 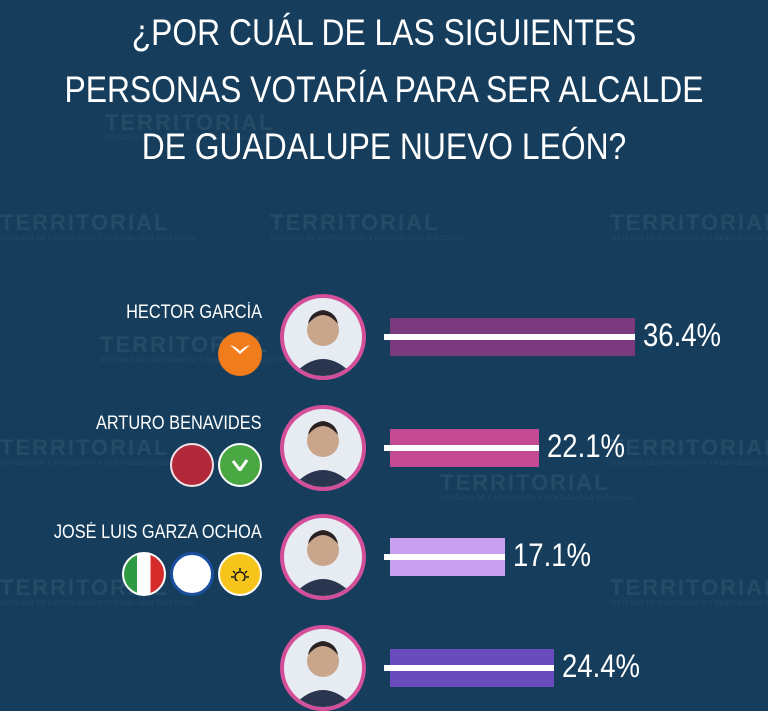 What do you see at coordinates (240, 349) in the screenshot?
I see `eagle-icon` at bounding box center [240, 349].